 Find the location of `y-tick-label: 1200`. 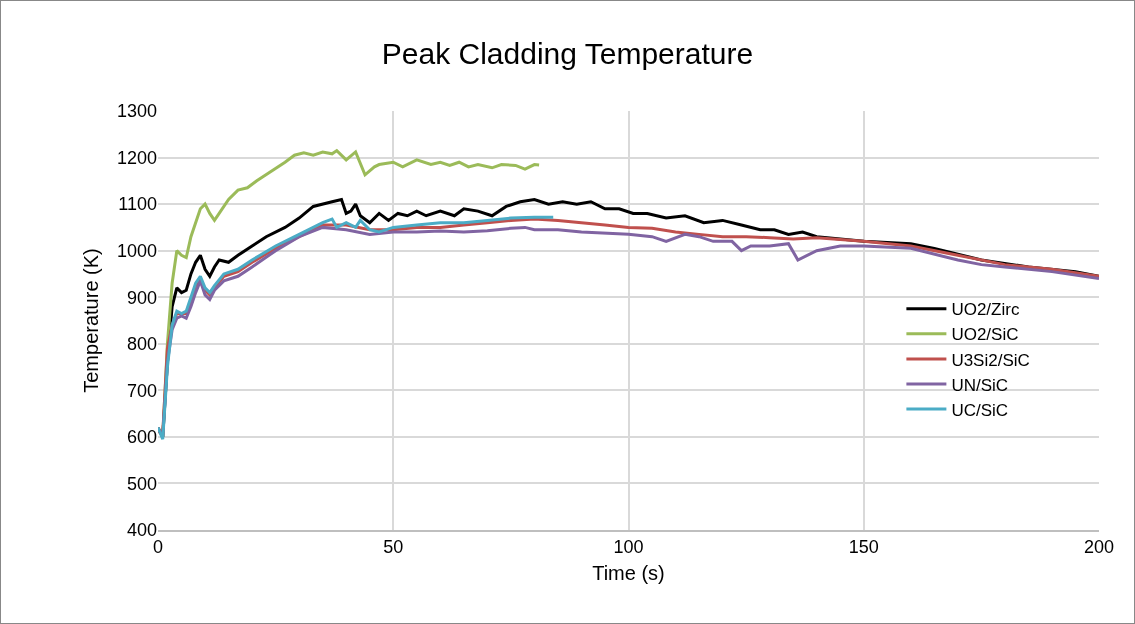

y-tick-label: 1200 is located at coordinates (136, 157).